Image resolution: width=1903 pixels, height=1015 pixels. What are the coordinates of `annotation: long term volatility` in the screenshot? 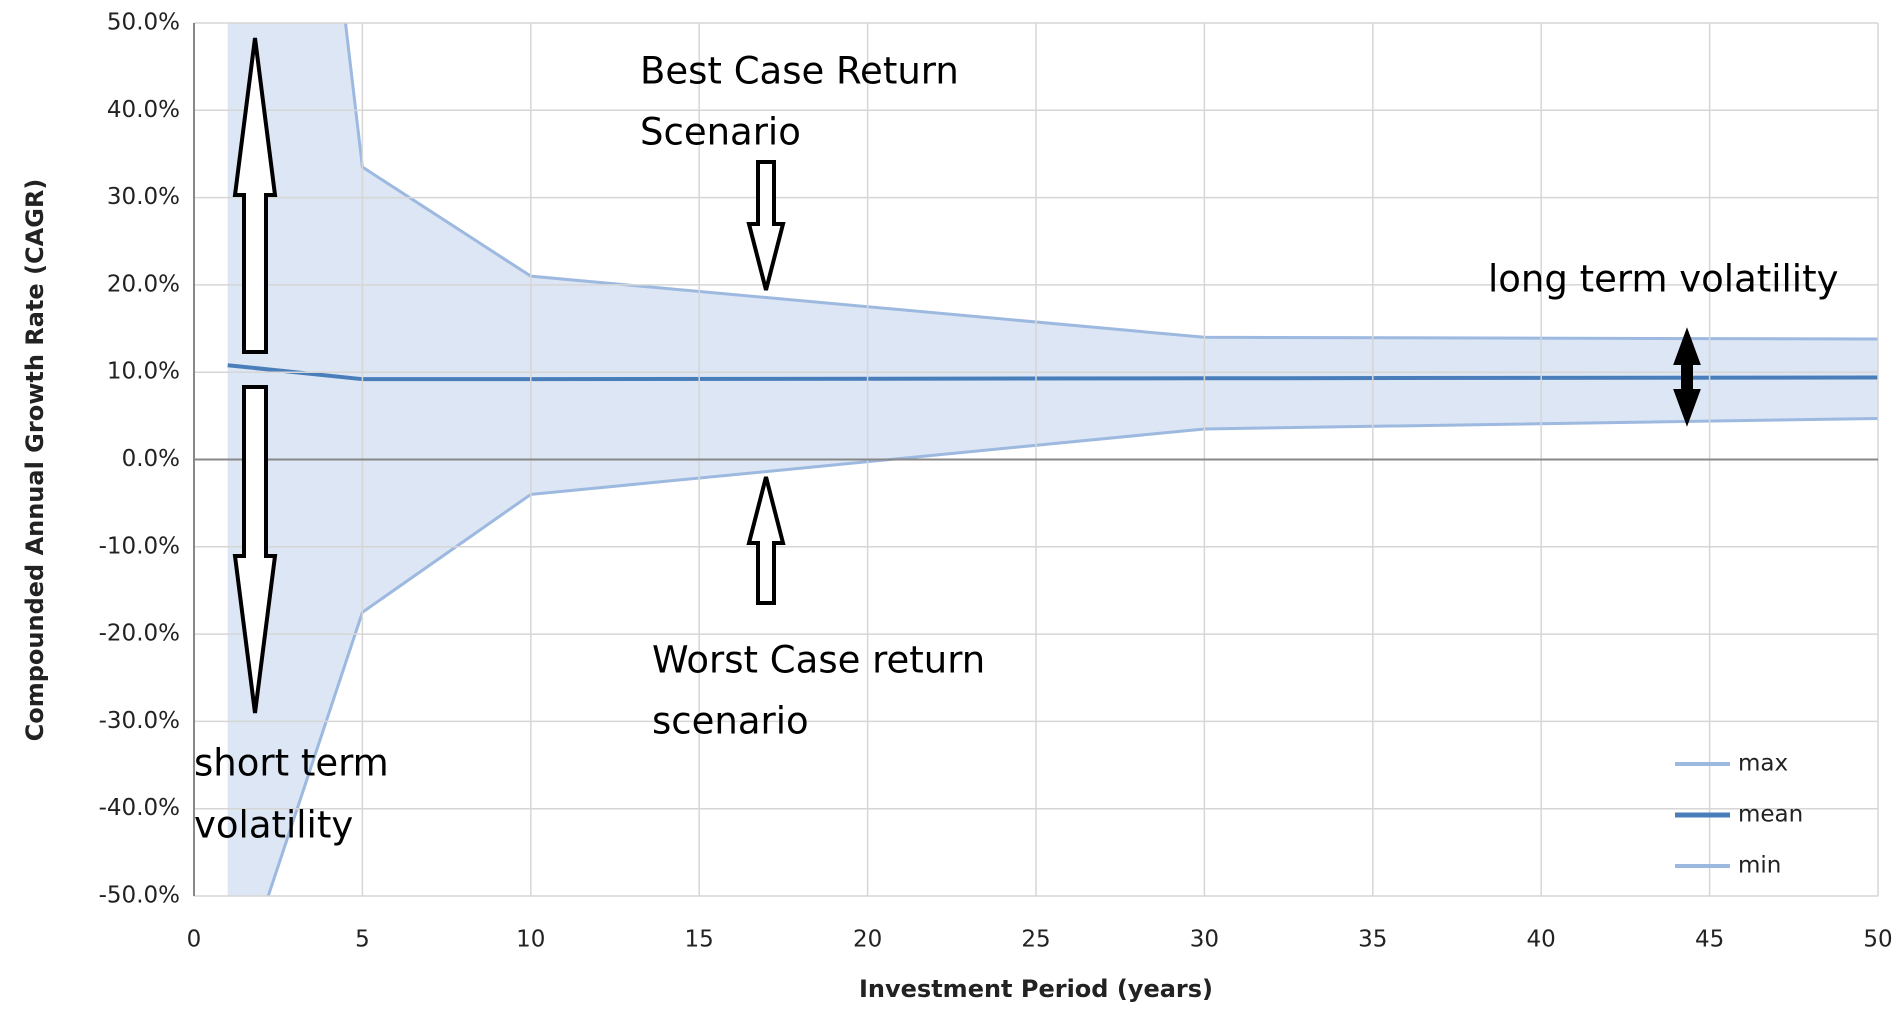 It's located at (1663, 279).